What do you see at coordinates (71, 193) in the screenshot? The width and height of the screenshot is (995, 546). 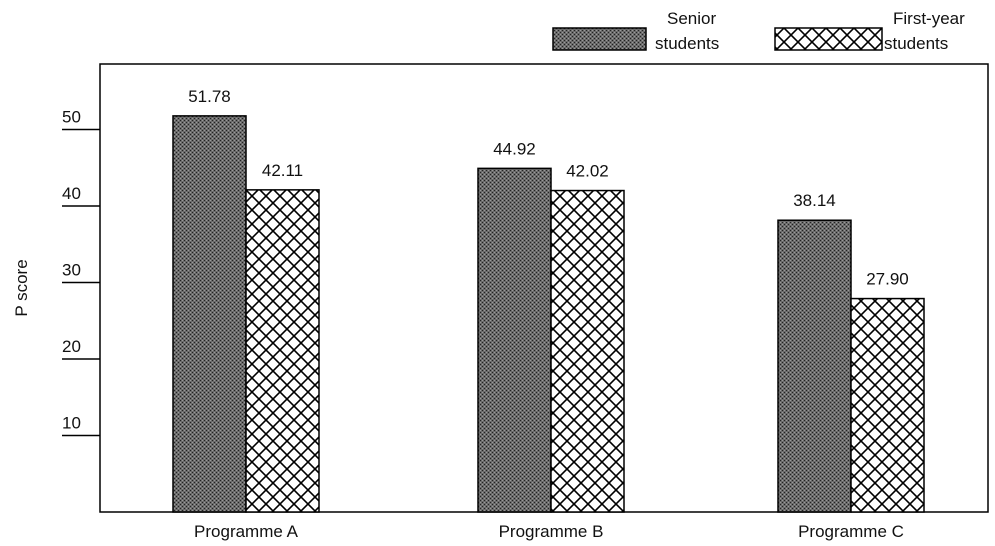 I see `y-tick-label: 40` at bounding box center [71, 193].